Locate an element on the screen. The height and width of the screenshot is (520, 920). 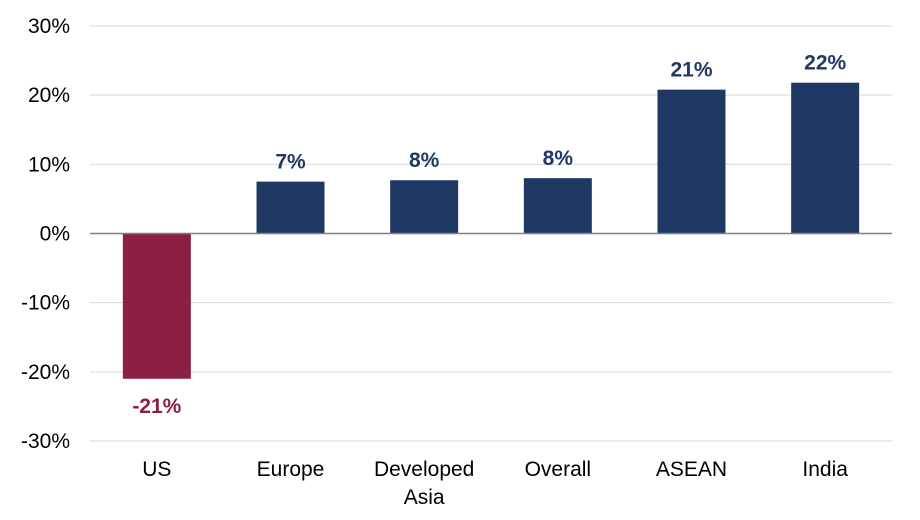
x-axis-category-labels: US Europe Developed Asia Overall ASEAN India is located at coordinates (495, 483).